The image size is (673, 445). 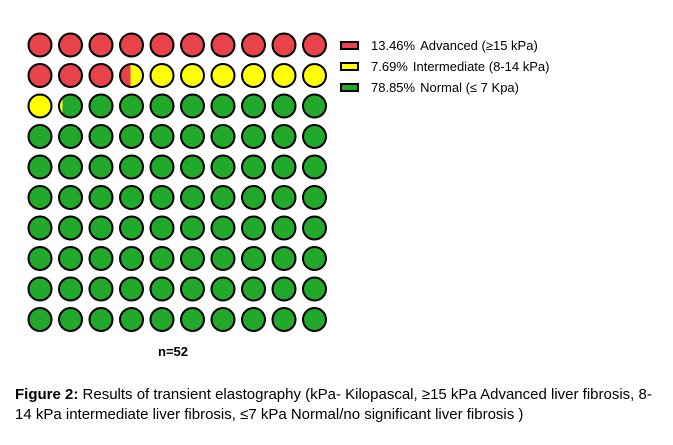 I want to click on legend-label-advanced: Advanced (≥15 kPa), so click(x=479, y=45).